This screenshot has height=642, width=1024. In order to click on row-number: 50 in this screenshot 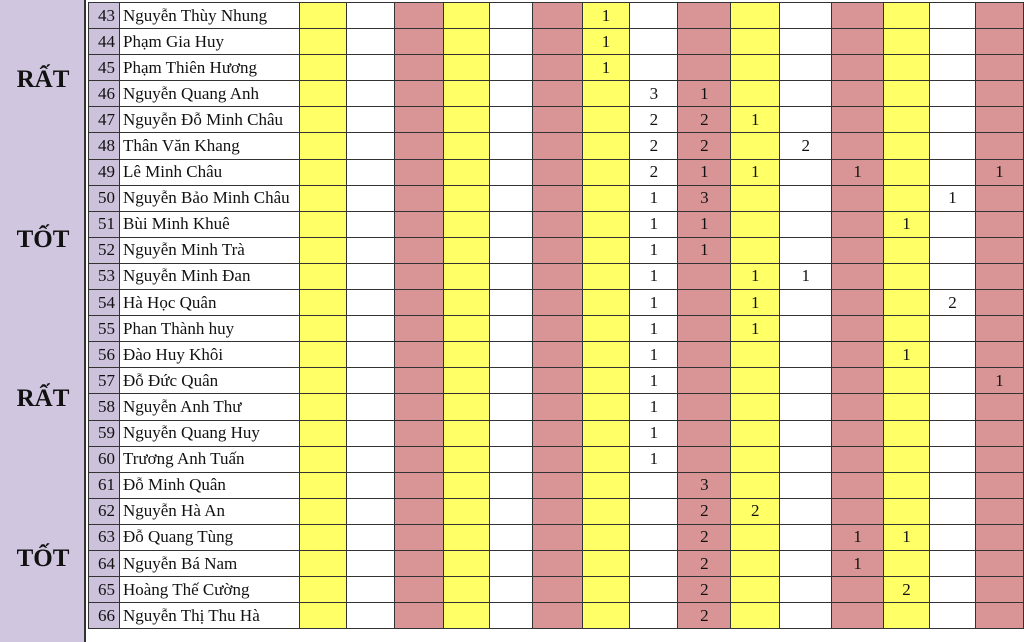, I will do `click(104, 198)`.